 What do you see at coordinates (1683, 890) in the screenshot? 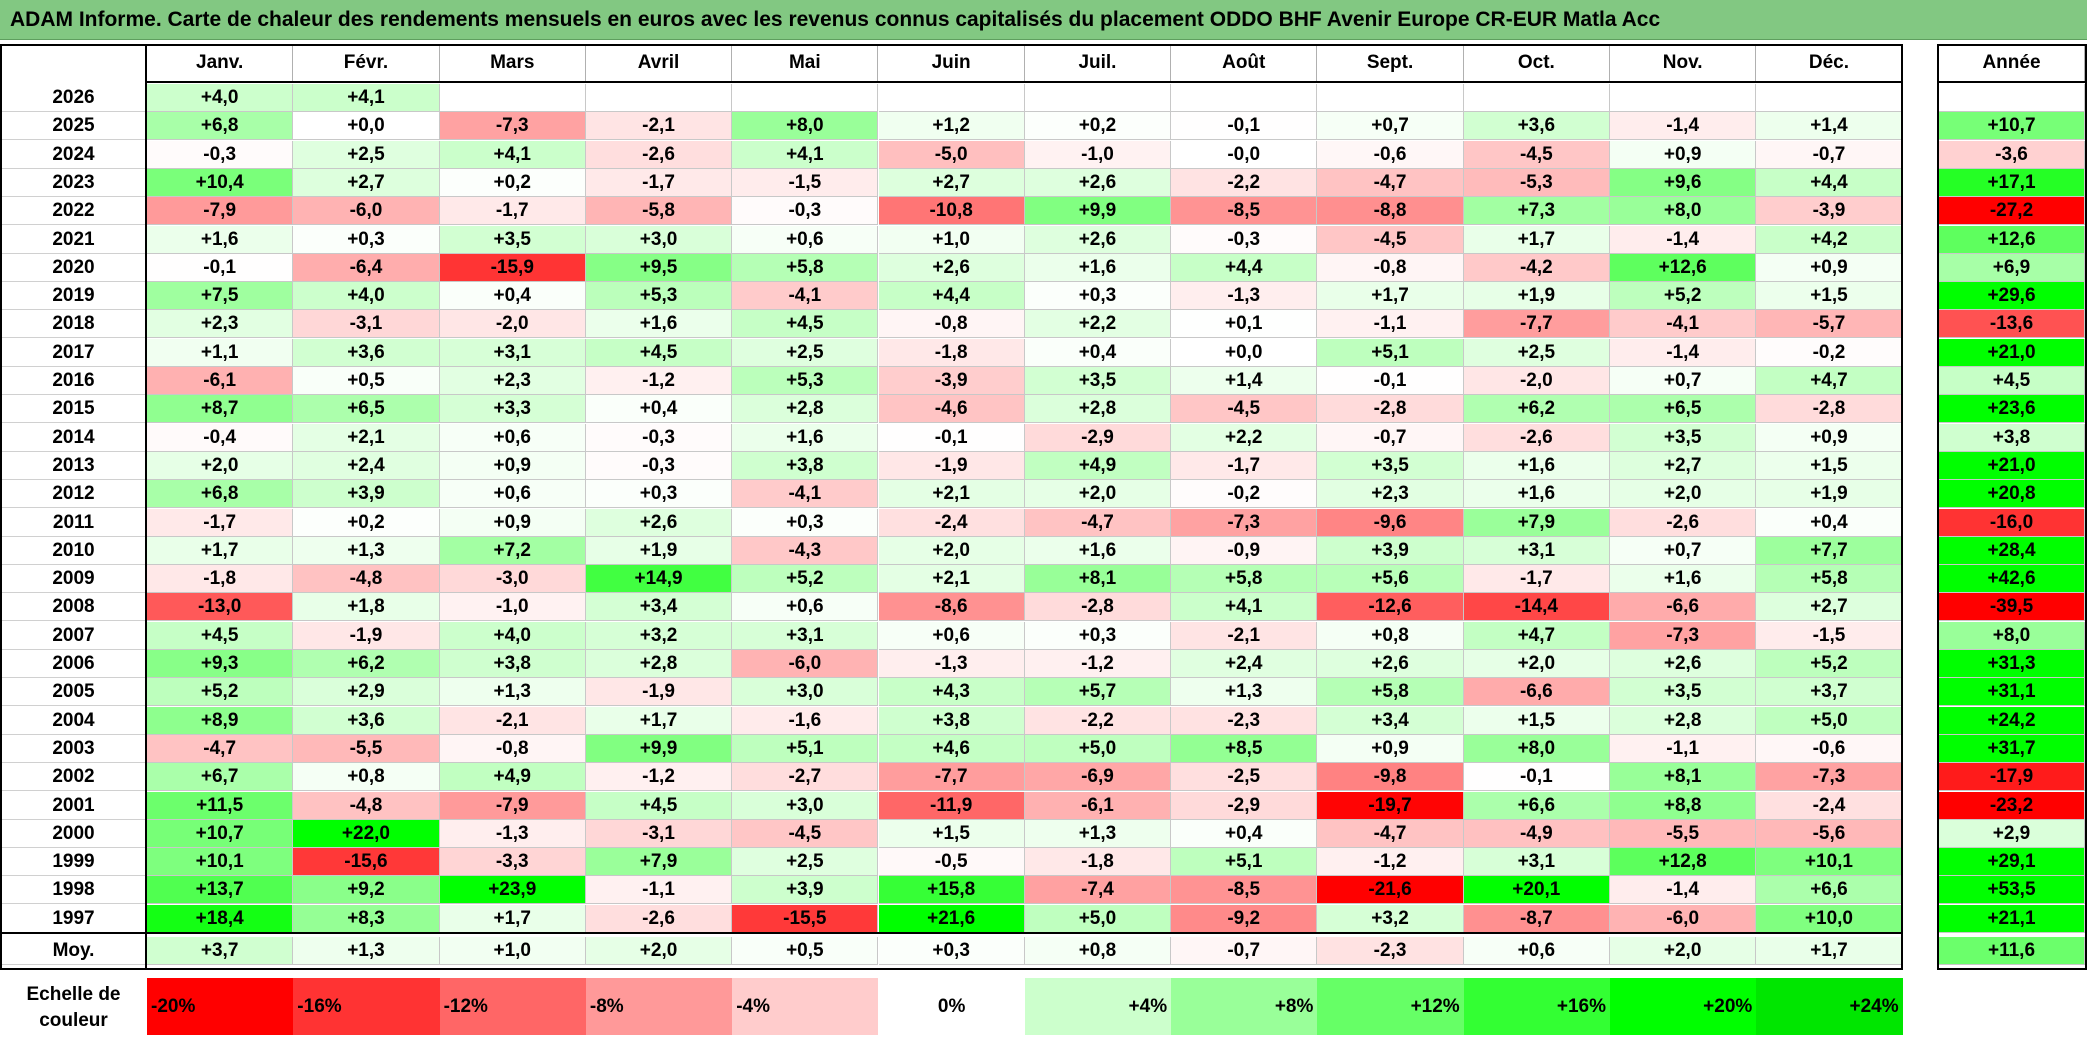
I see `heatmap-cell: -1,4` at bounding box center [1683, 890].